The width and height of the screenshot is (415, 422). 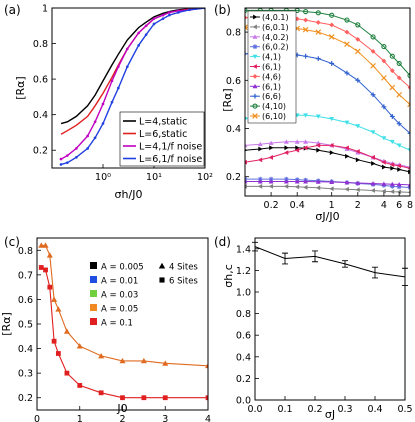 I want to click on panel-a-axes, so click(x=128, y=88).